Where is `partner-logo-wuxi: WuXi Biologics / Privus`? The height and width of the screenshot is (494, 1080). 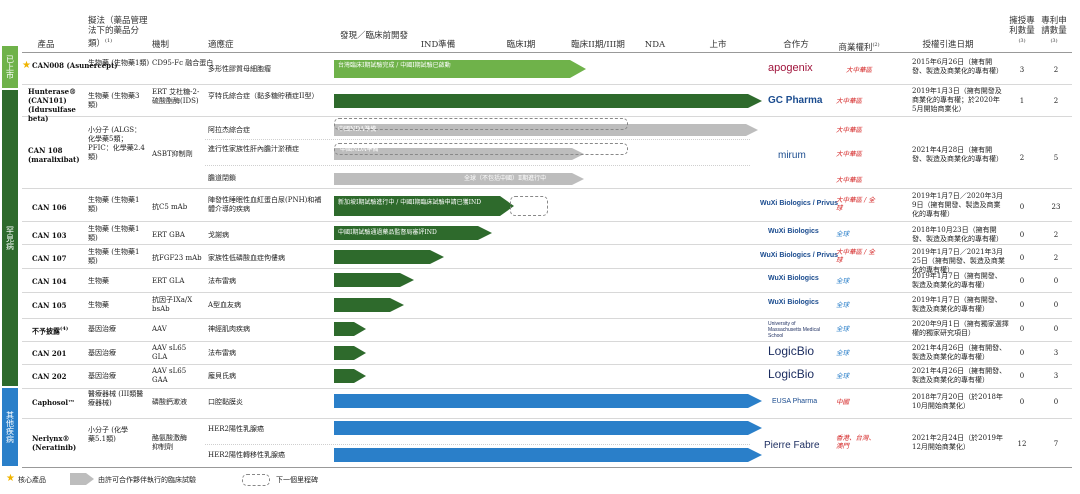 partner-logo-wuxi: WuXi Biologics / Privus is located at coordinates (799, 203).